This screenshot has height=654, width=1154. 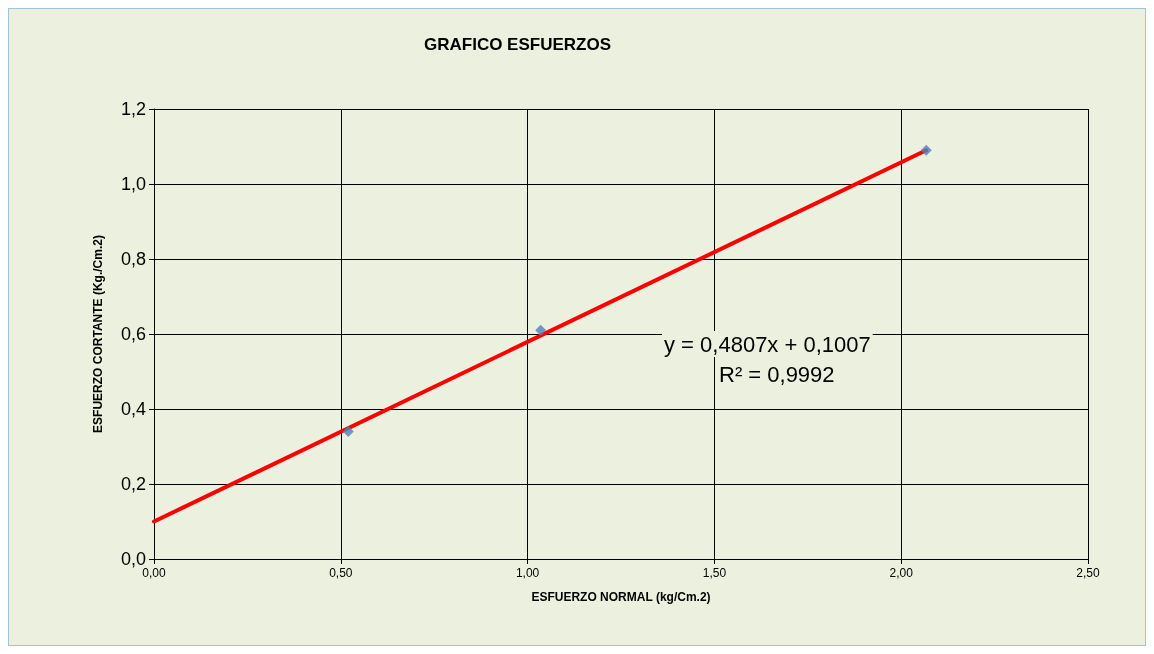 I want to click on x-tick-label: 0,50, so click(x=341, y=573).